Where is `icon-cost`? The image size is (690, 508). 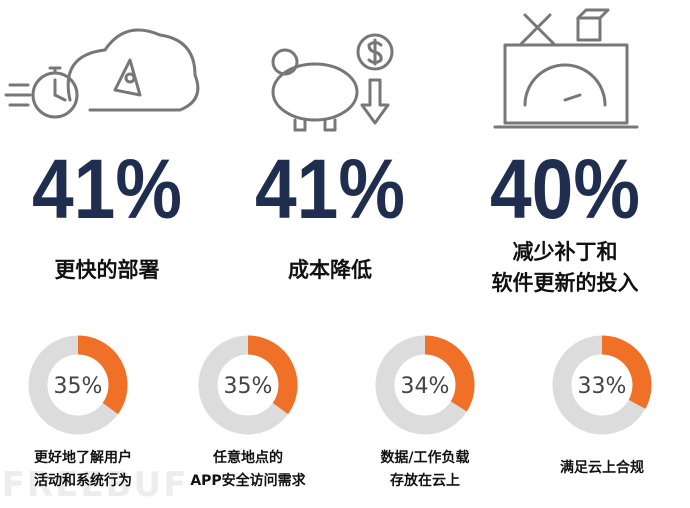 icon-cost is located at coordinates (332, 82).